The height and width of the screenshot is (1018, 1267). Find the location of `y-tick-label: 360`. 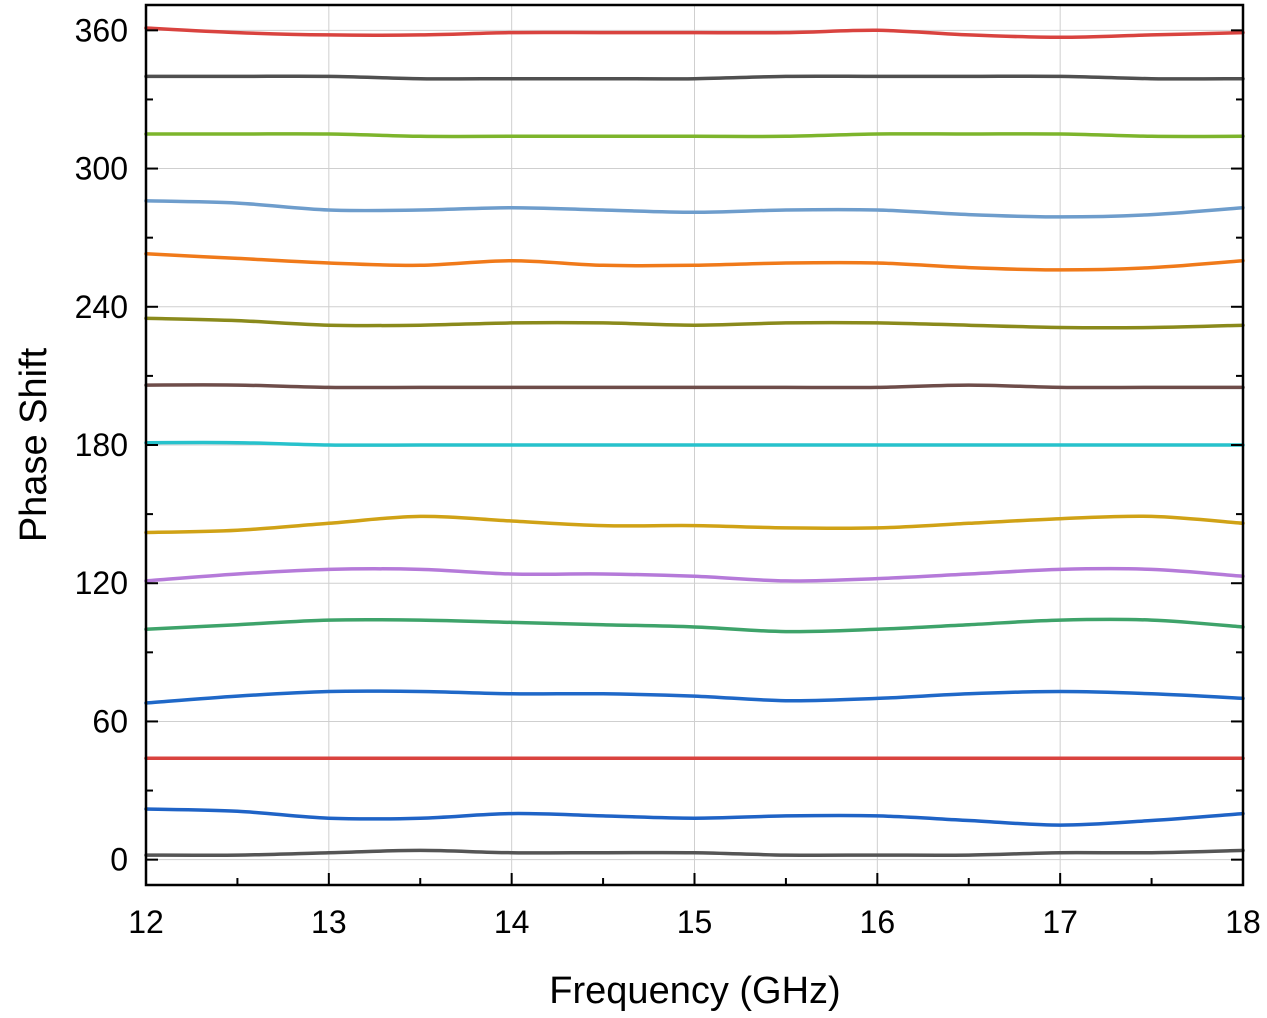

y-tick-label: 360 is located at coordinates (101, 30).